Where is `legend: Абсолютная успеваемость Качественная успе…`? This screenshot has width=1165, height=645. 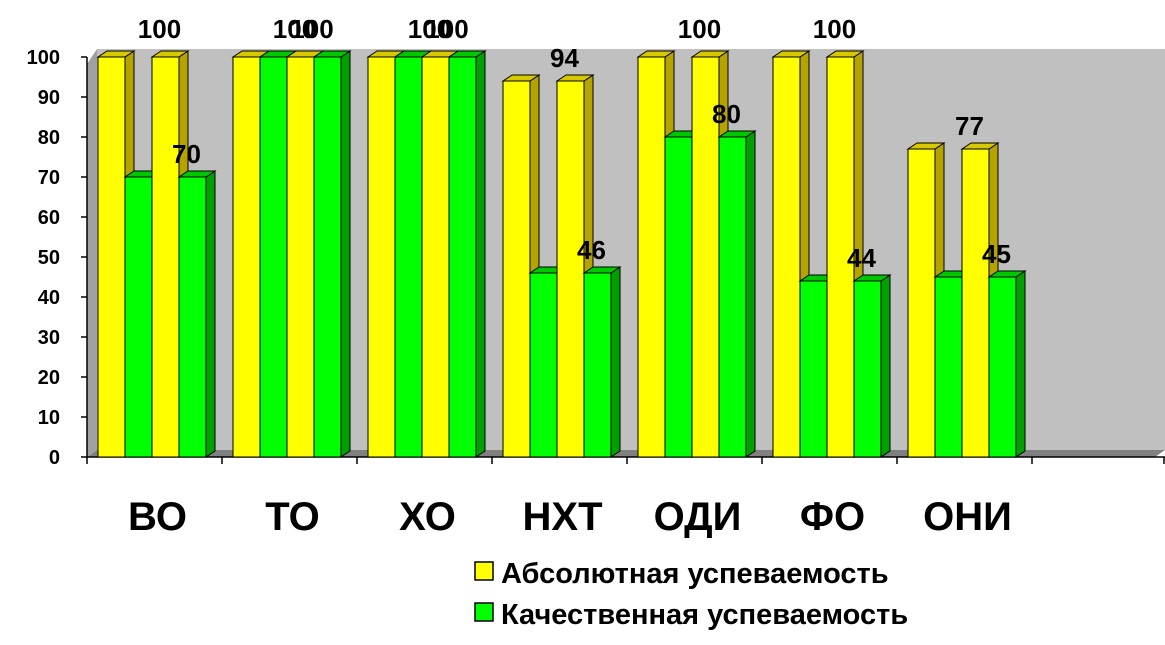
legend: Абсолютная успеваемость Качественная успе… is located at coordinates (691, 594).